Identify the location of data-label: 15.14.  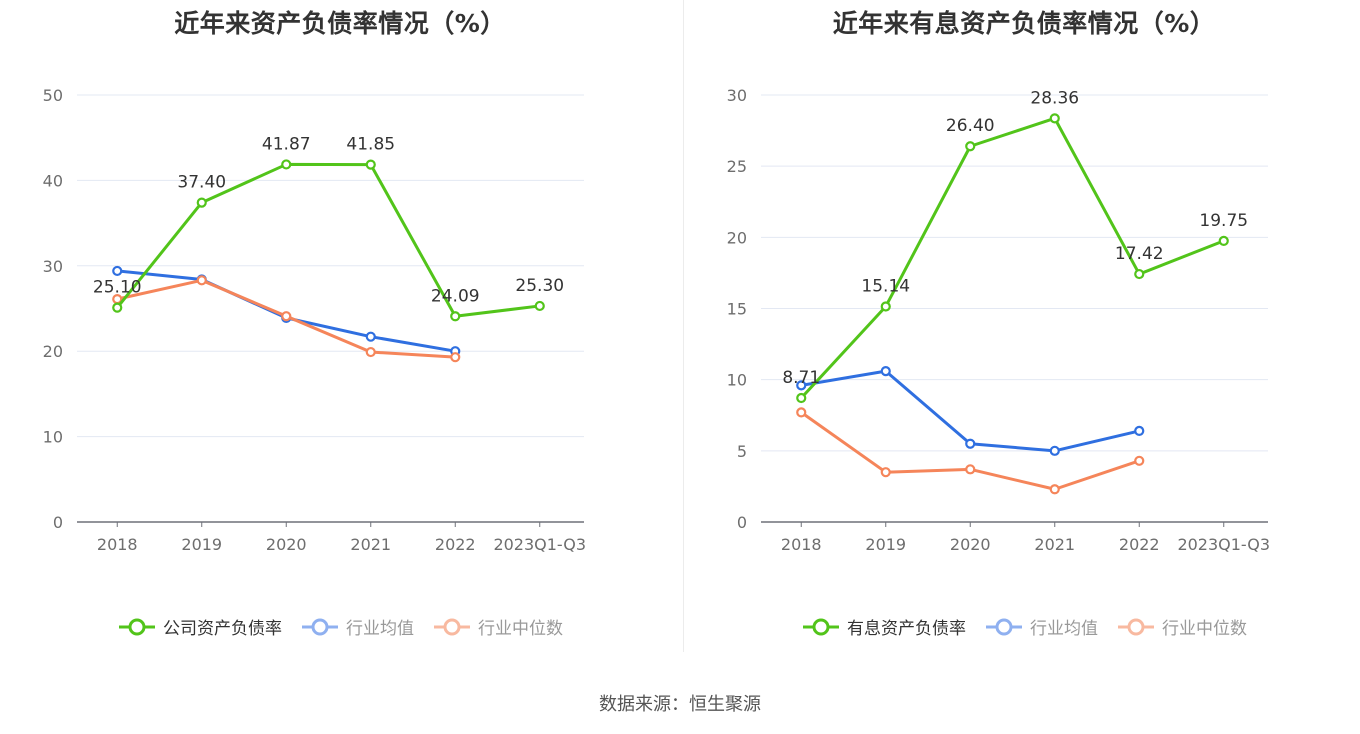
(885, 287).